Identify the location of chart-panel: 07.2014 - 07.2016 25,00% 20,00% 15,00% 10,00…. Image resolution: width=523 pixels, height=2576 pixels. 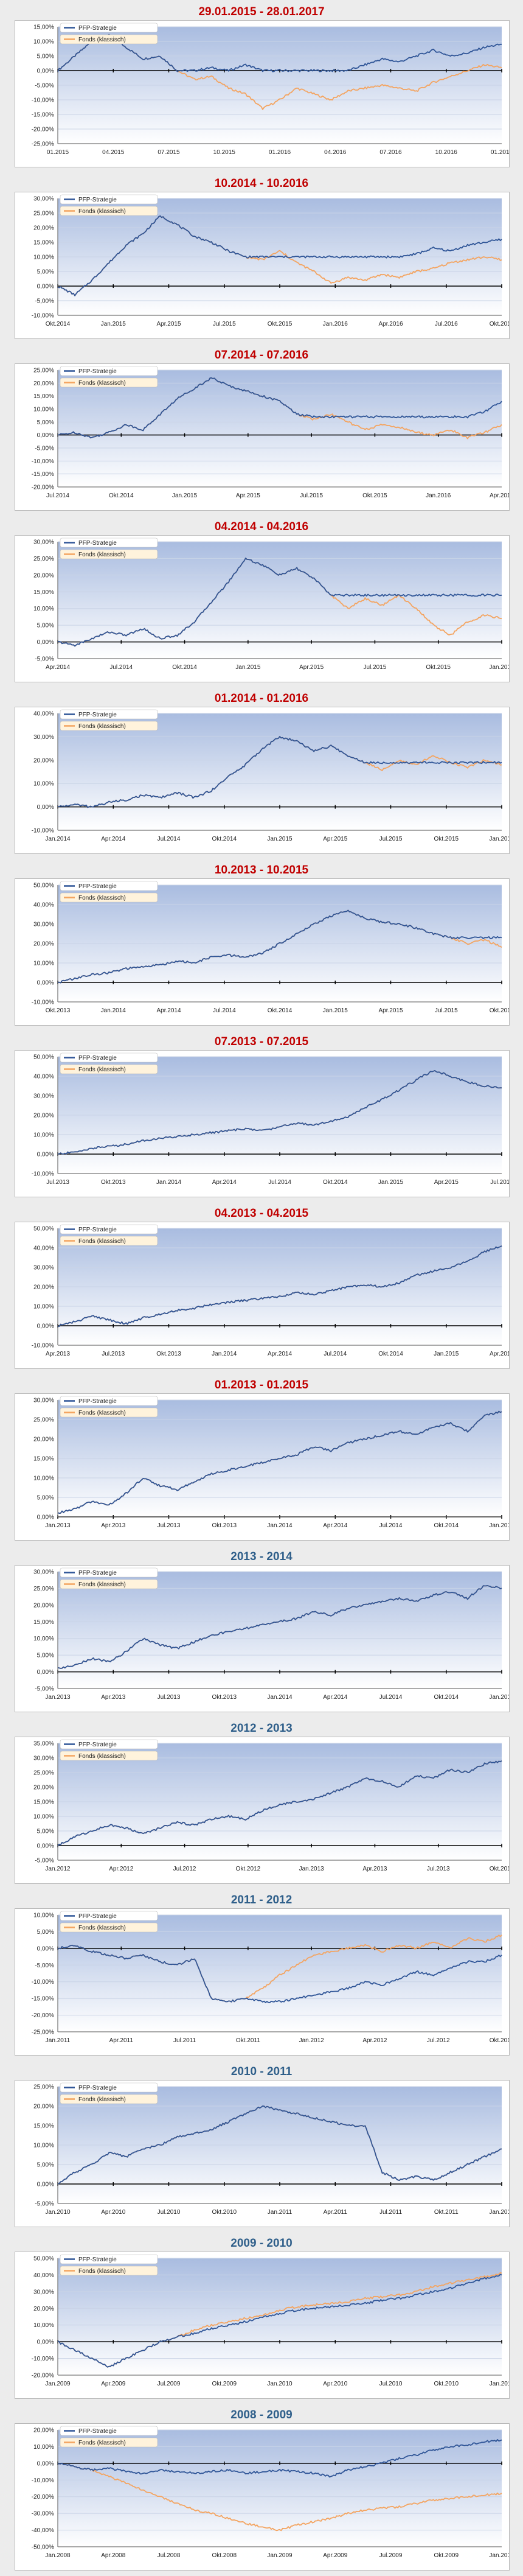
(261, 429).